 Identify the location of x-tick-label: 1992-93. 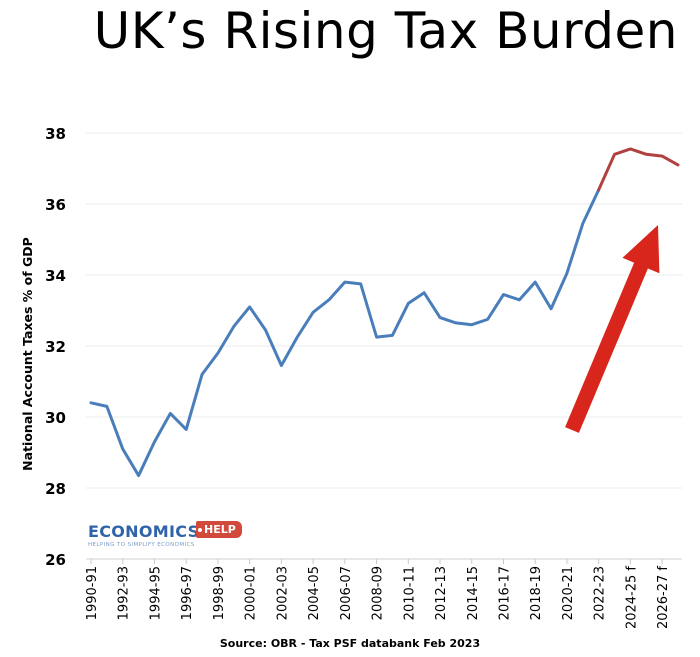
(124, 593).